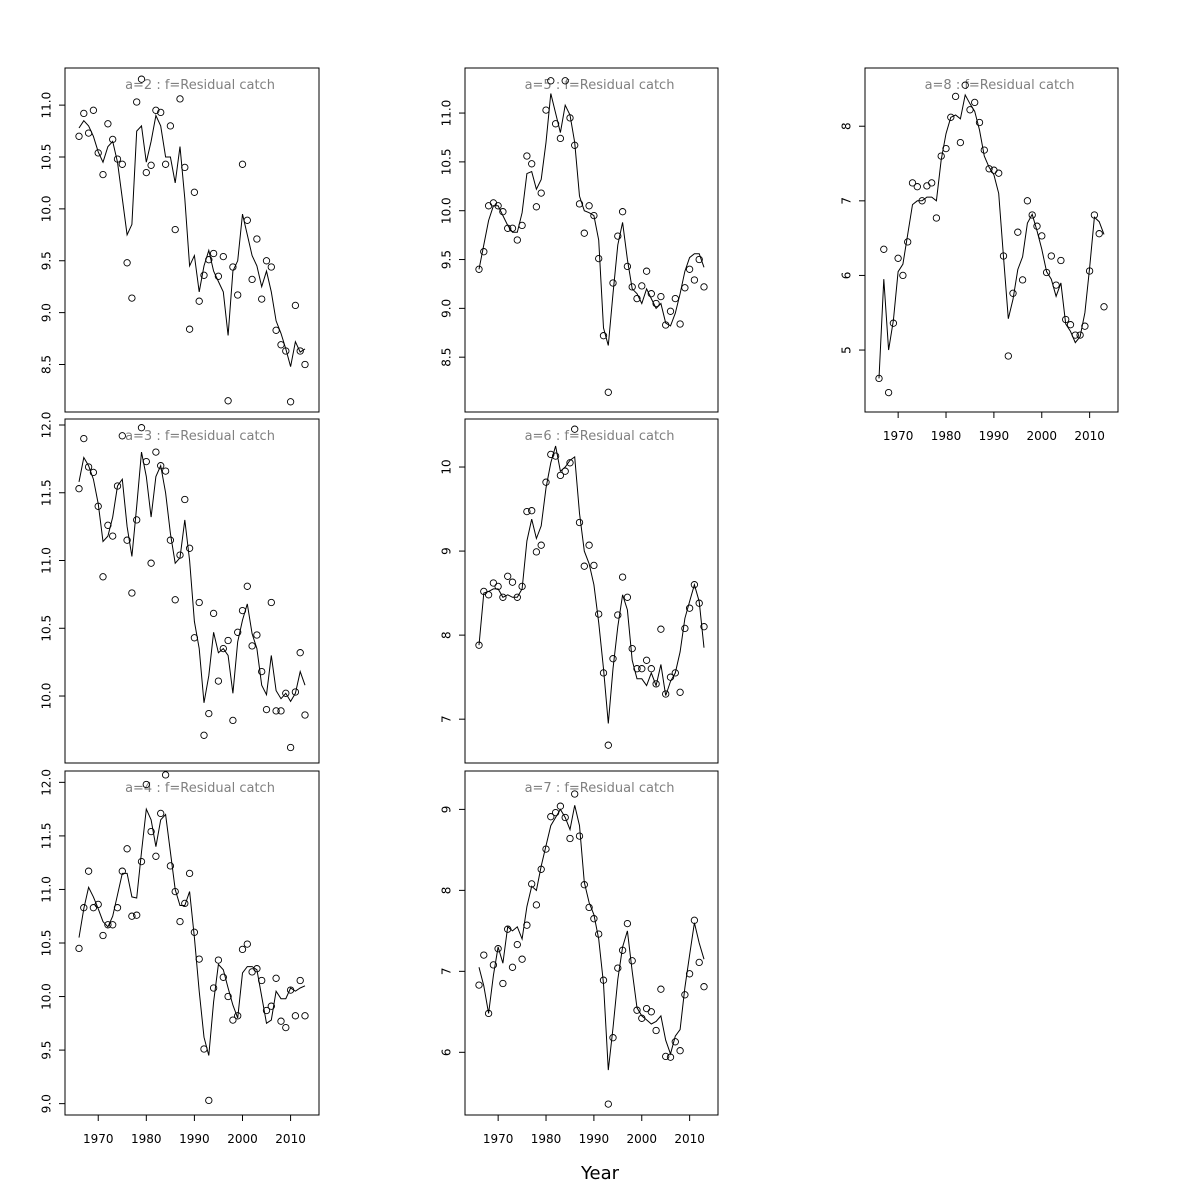  What do you see at coordinates (47, 157) in the screenshot?
I see `y-tick-label: 10.5` at bounding box center [47, 157].